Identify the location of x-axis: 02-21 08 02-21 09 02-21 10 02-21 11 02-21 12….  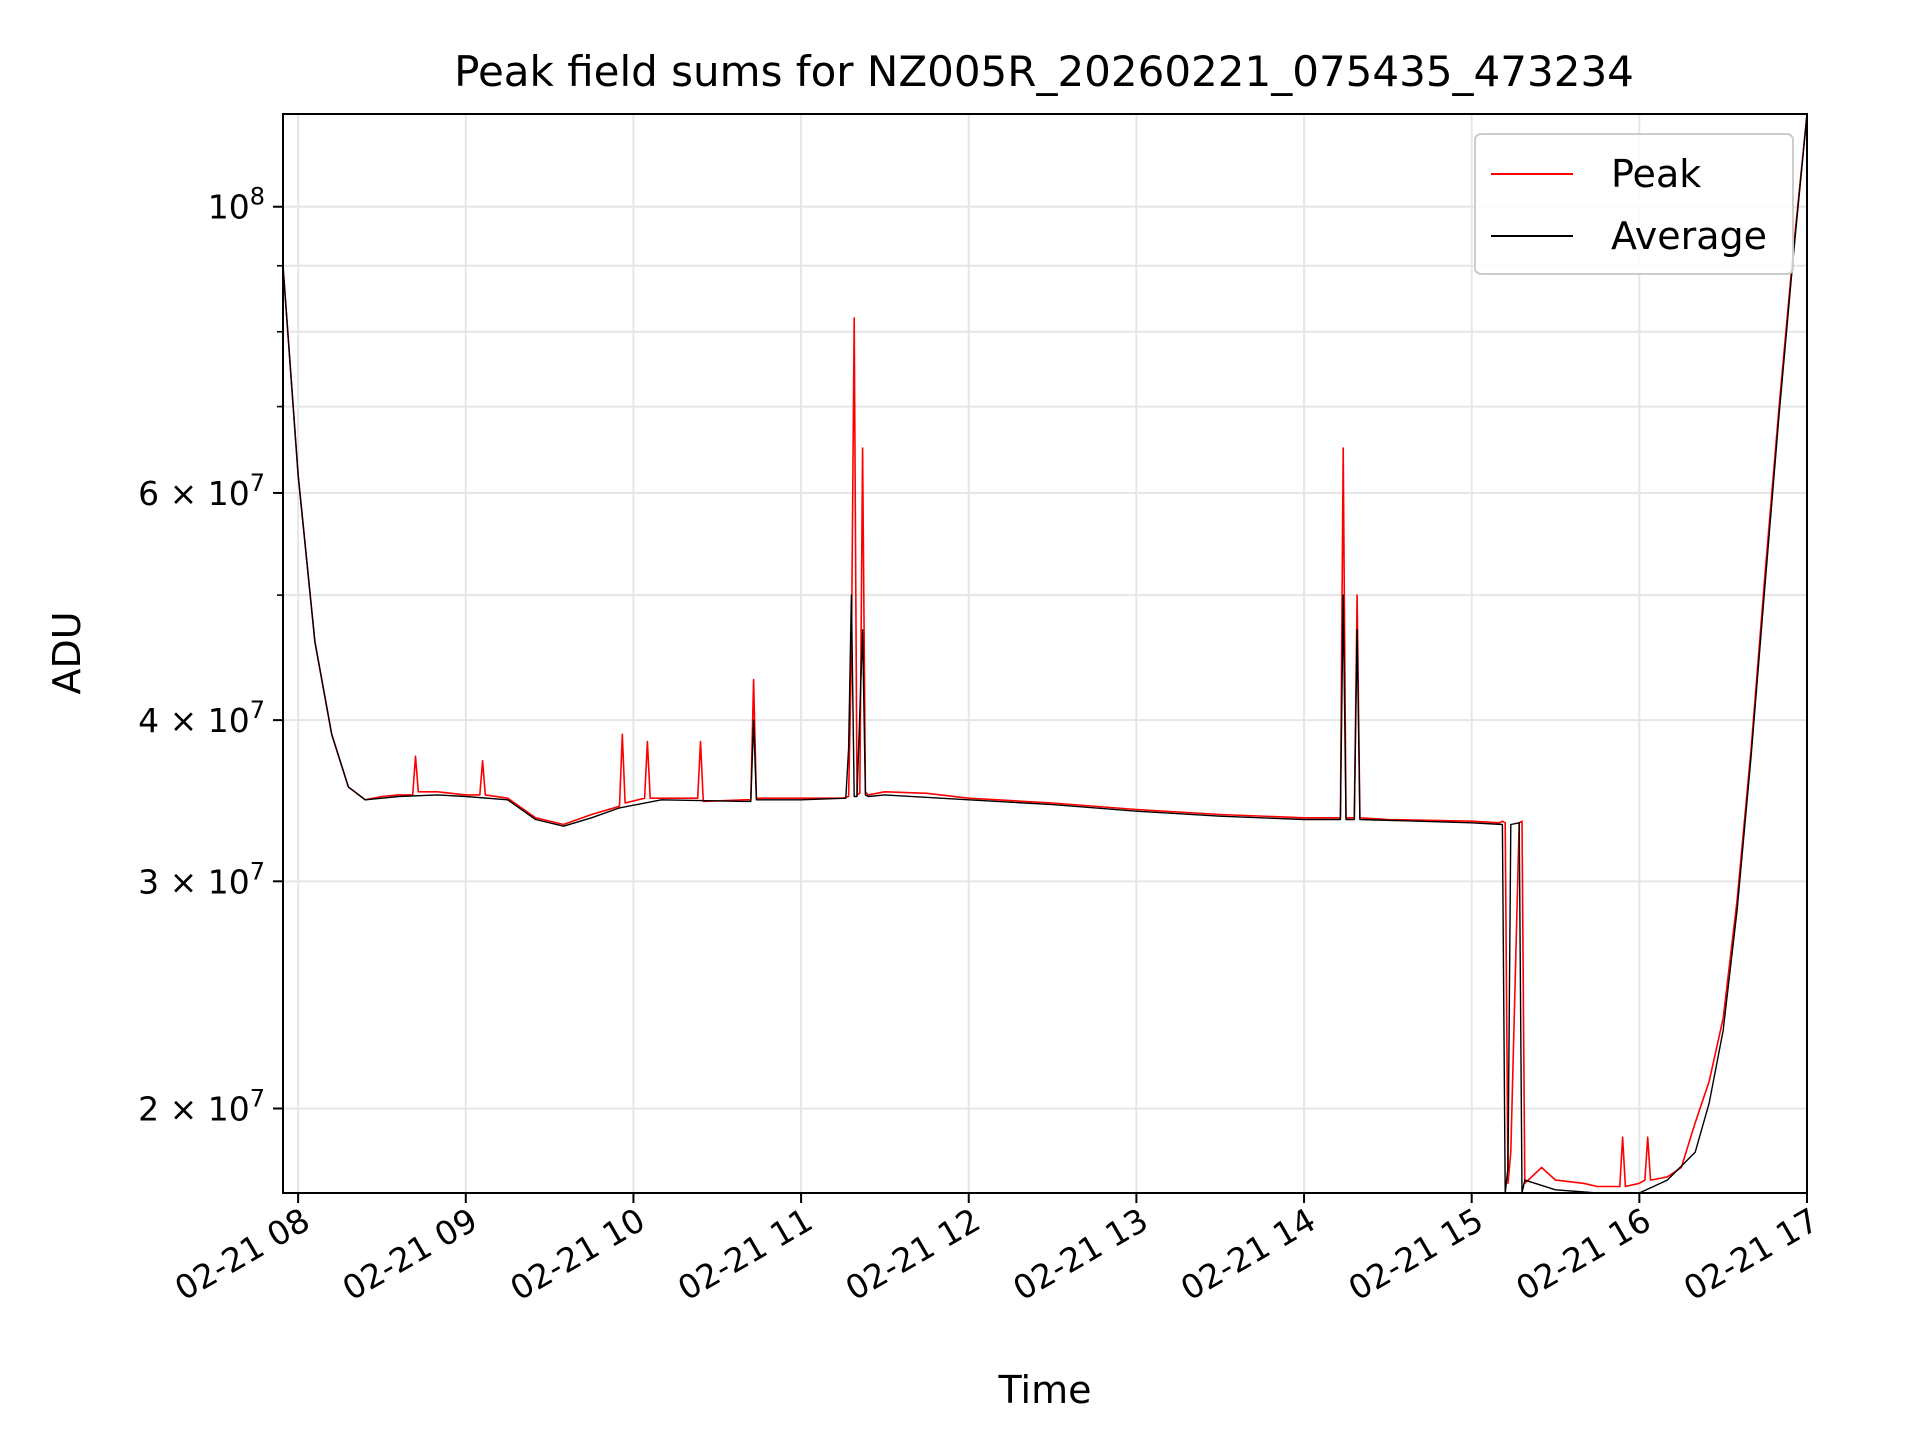
(996, 1250).